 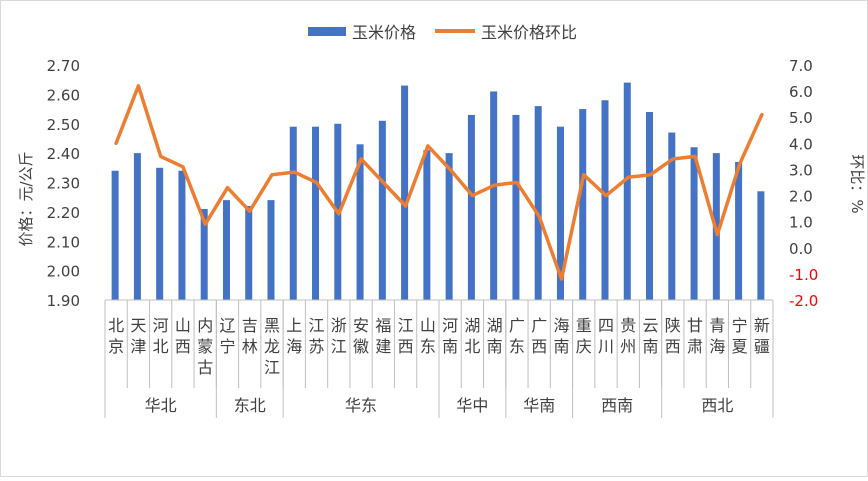 I want to click on x-category-label: 山东, so click(x=428, y=336).